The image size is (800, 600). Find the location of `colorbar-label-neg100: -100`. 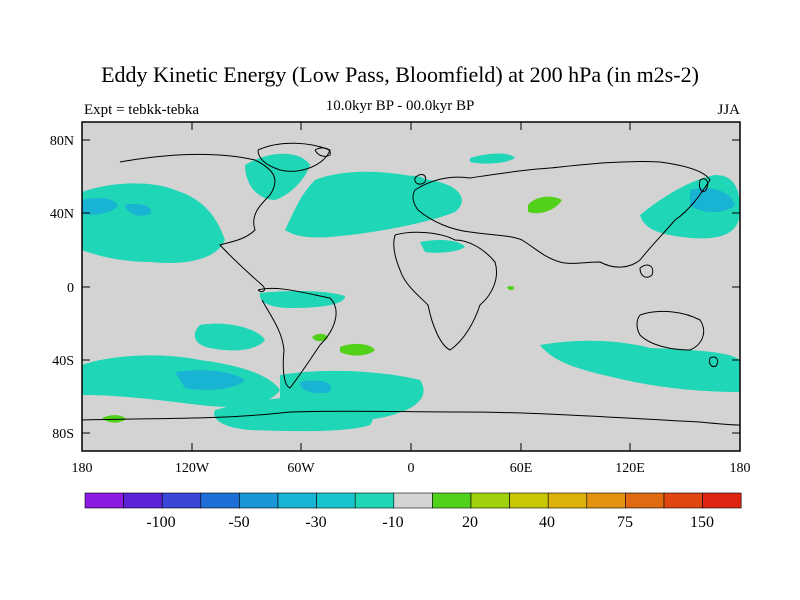

colorbar-label-neg100: -100 is located at coordinates (160, 522).